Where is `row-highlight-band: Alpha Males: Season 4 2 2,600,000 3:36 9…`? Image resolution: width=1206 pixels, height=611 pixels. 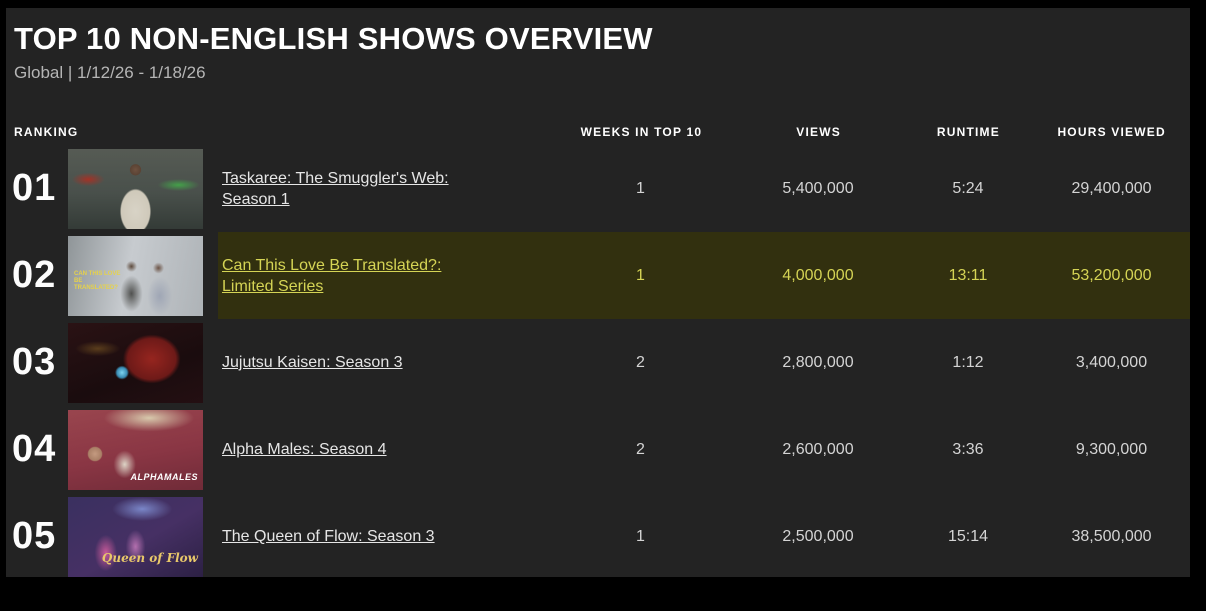 row-highlight-band: Alpha Males: Season 4 2 2,600,000 3:36 9… is located at coordinates (704, 449).